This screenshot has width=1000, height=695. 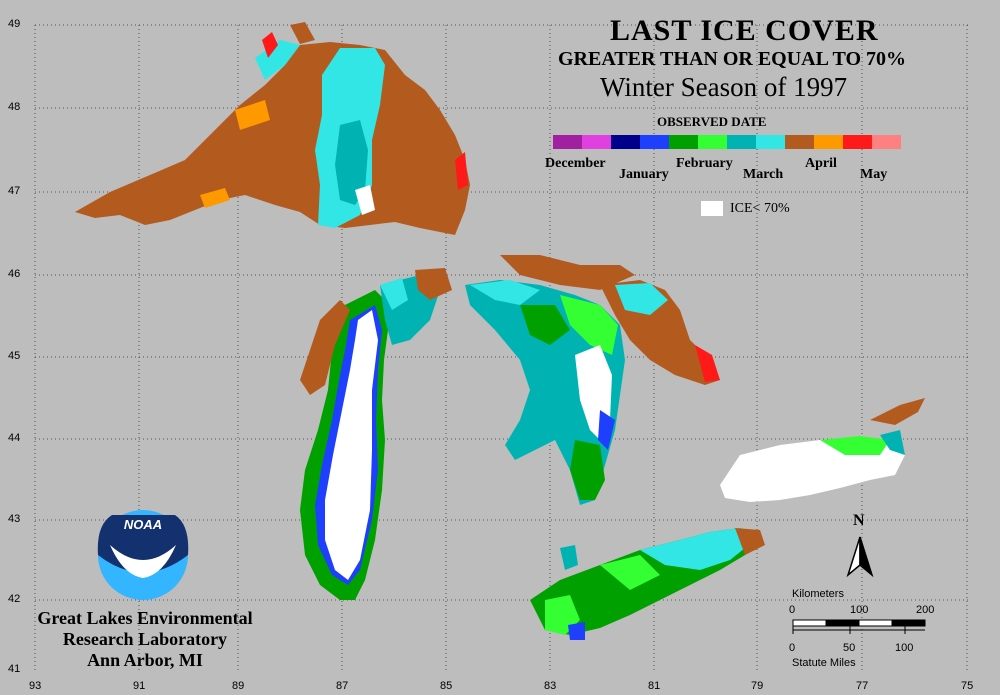 I want to click on lon-label: 93, so click(x=35, y=686).